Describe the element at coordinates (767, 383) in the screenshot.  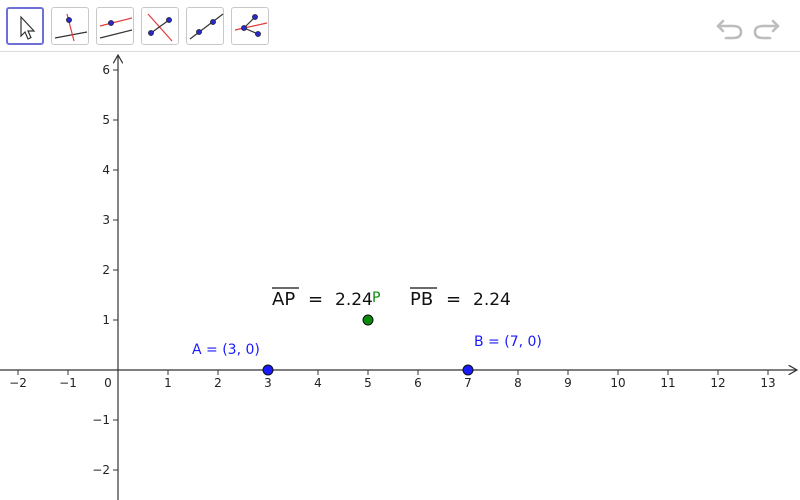
I see `x-tick-label: 13` at that location.